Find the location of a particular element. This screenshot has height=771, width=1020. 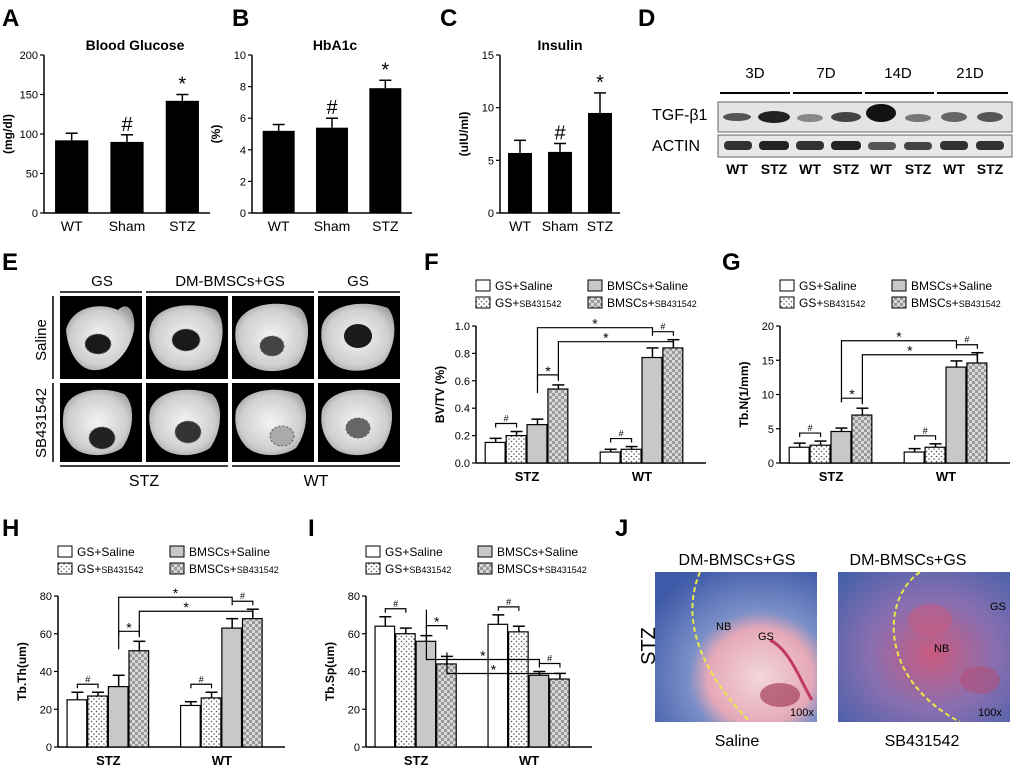

y-axis-label-group: Tb.Th(um) is located at coordinates (22, 671).